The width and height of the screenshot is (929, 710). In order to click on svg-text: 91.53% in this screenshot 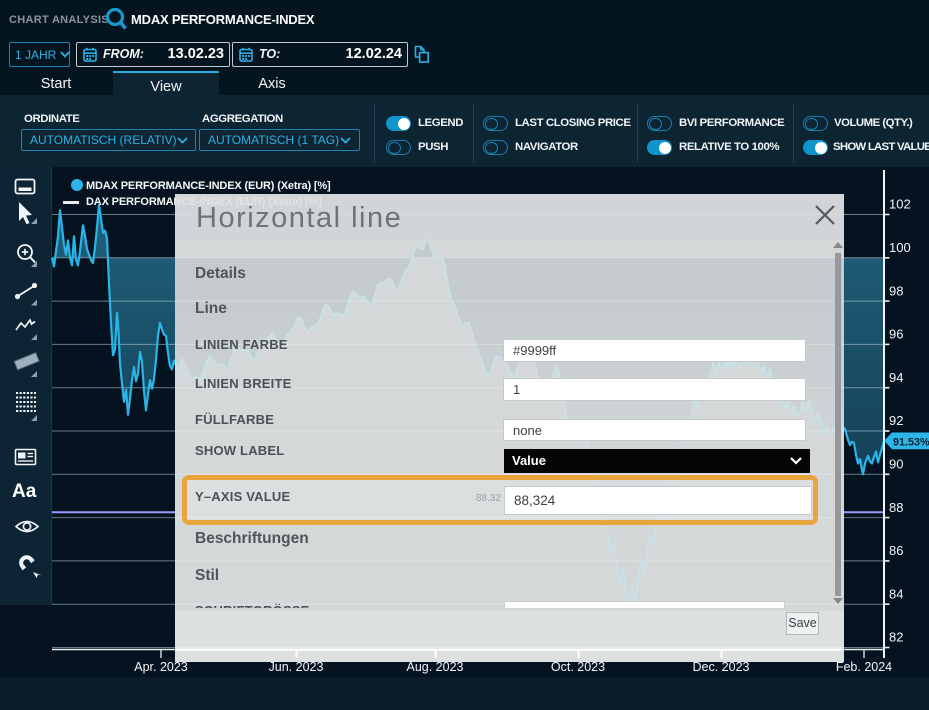, I will do `click(911, 442)`.